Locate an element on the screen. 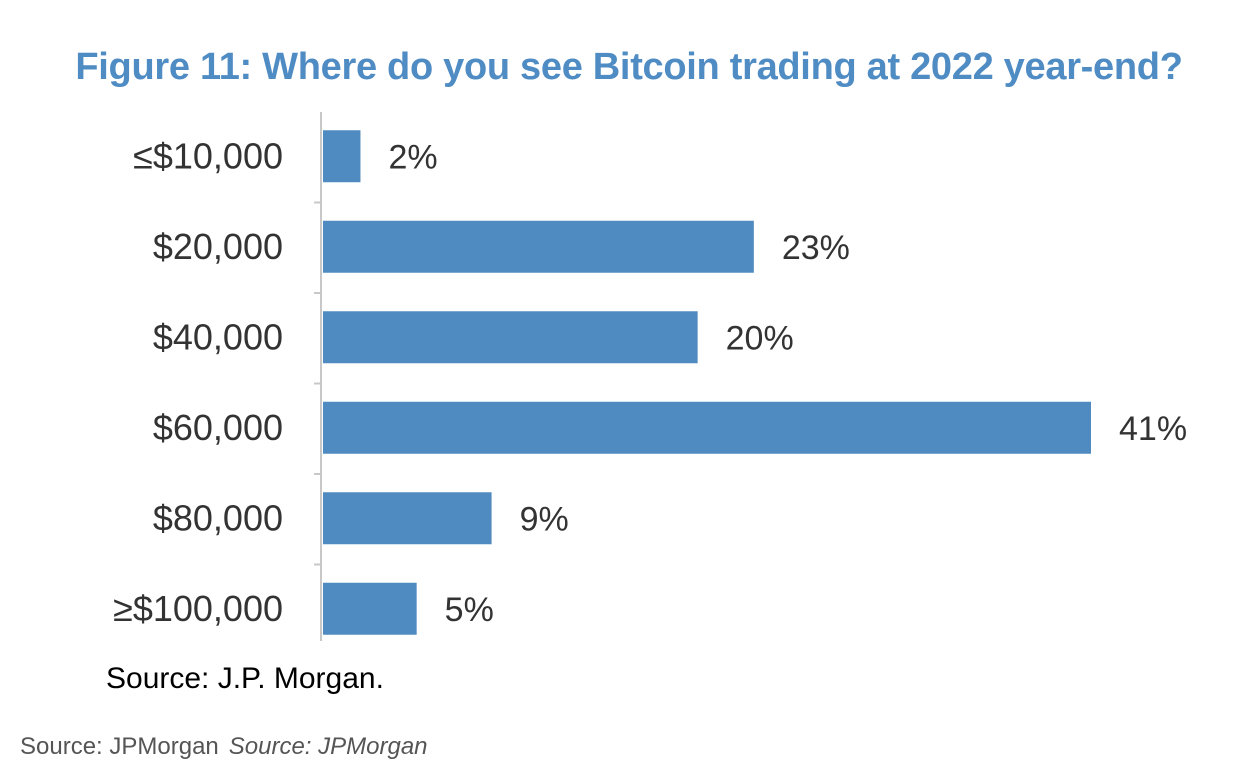 The width and height of the screenshot is (1258, 774). value-label: 20% is located at coordinates (760, 338).